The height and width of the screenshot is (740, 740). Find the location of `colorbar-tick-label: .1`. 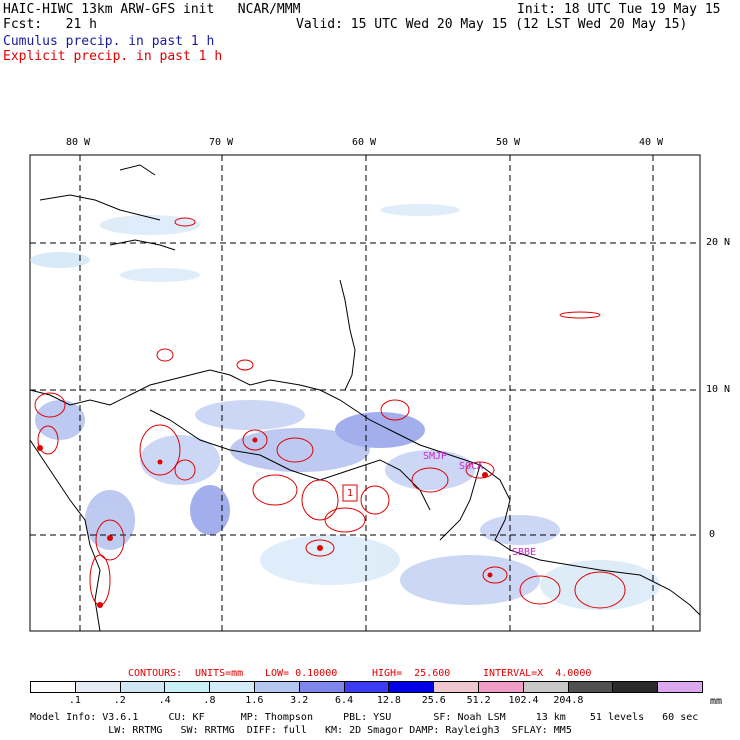

colorbar-tick-label: .1 is located at coordinates (74, 700).